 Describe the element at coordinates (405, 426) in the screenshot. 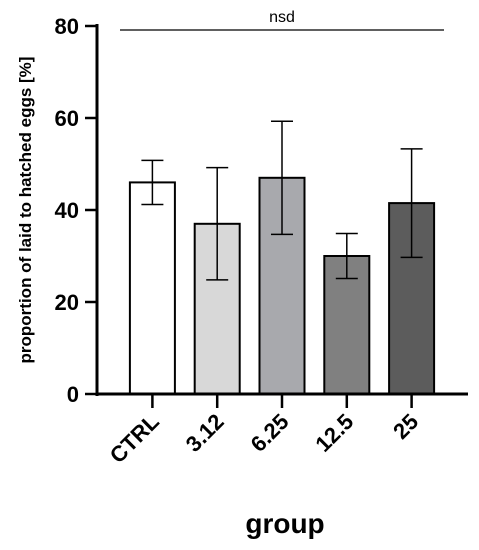

I see `x-tick-label: 25` at that location.